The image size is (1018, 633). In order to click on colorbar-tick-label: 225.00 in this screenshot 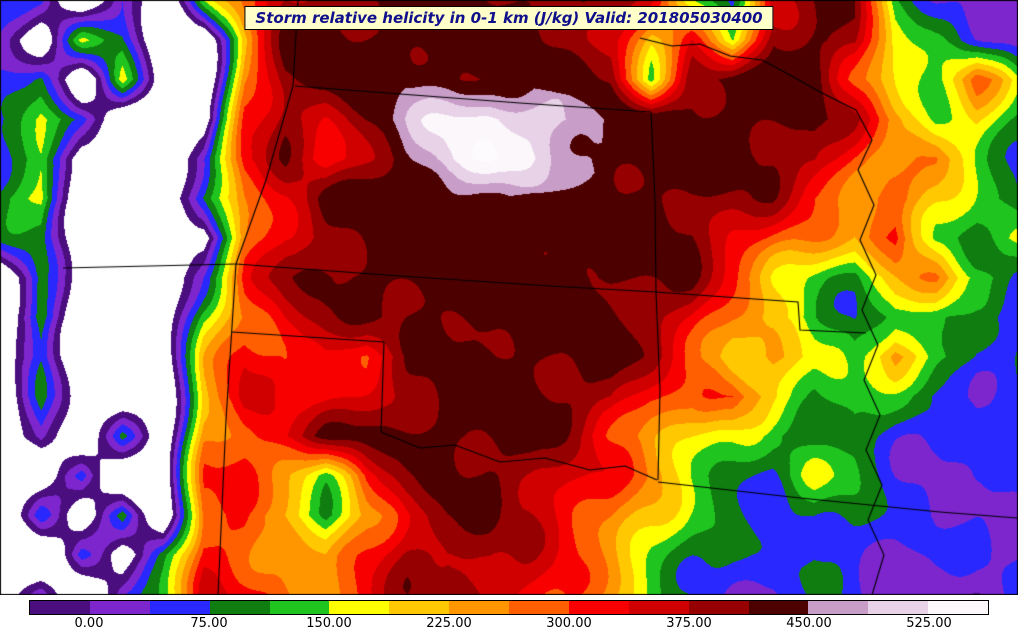, I will do `click(449, 623)`.